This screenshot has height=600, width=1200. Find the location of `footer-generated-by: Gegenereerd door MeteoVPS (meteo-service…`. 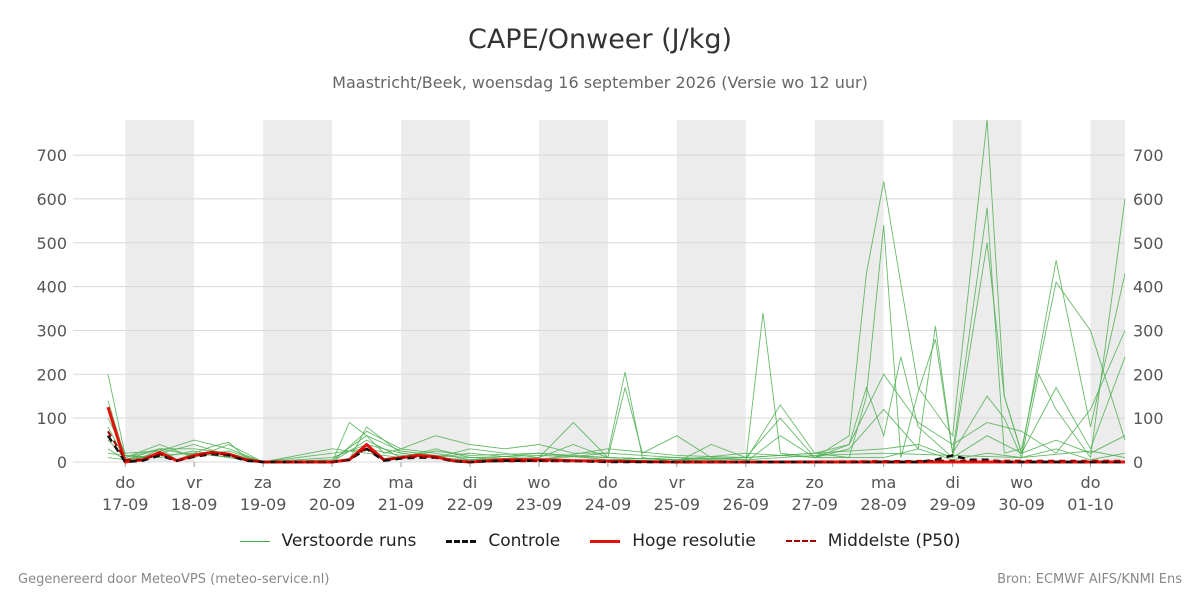

footer-generated-by: Gegenereerd door MeteoVPS (meteo-service… is located at coordinates (174, 579).